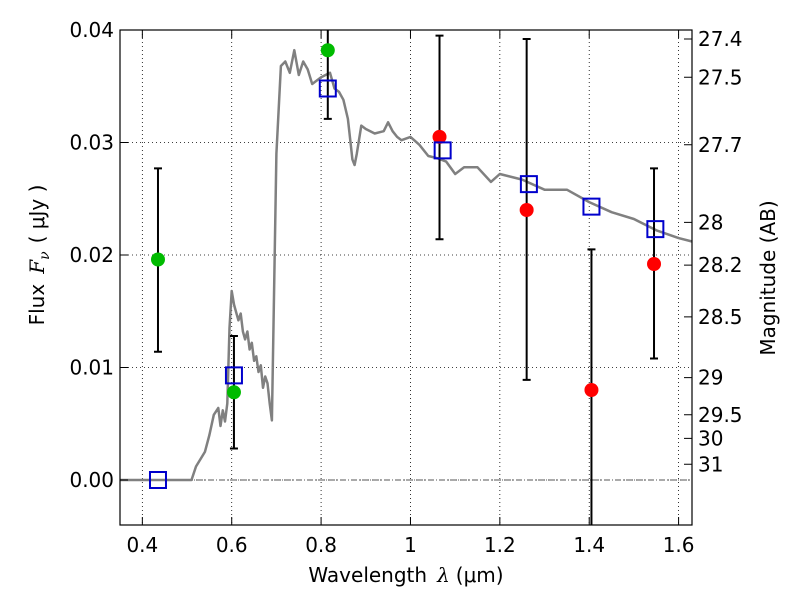 This screenshot has width=800, height=600. What do you see at coordinates (480, 575) in the screenshot?
I see `x-axis-label-unit: (μm)` at bounding box center [480, 575].